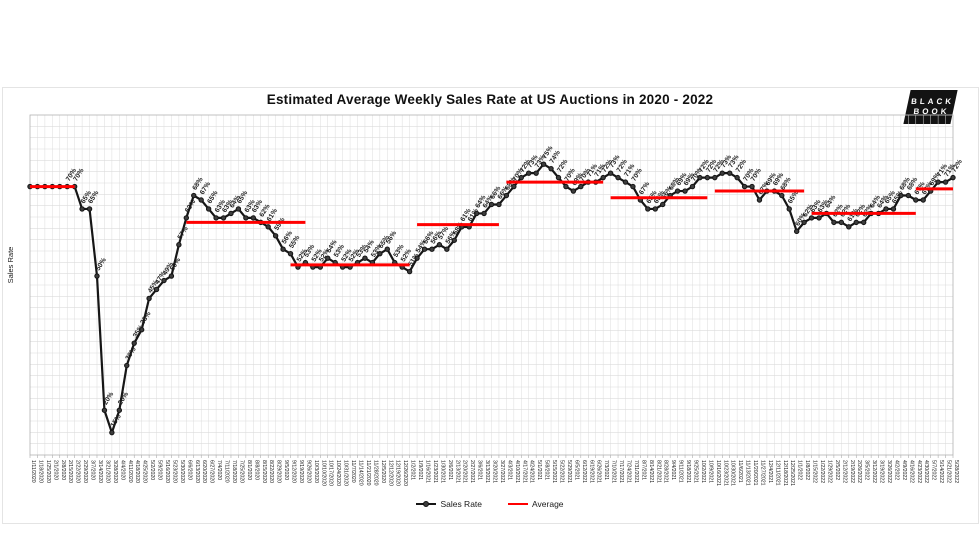 This screenshot has width=980, height=552. Describe the element at coordinates (673, 470) in the screenshot. I see `x-axis-label: 9/4/2021` at that location.